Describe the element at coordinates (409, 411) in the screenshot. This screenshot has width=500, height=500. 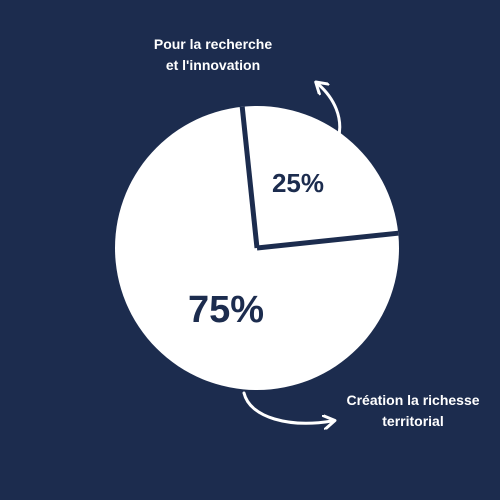
I see `callout-wealth: Création la richesse territorial` at that location.